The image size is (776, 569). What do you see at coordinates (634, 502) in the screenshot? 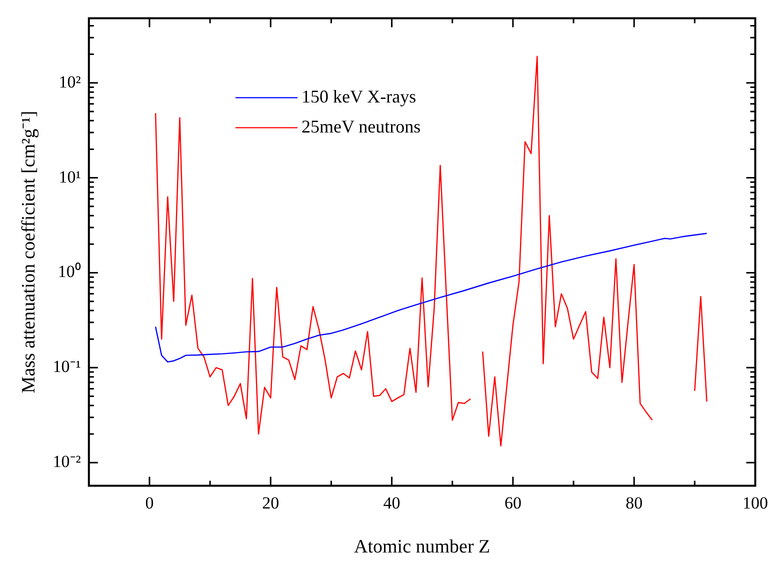
I see `x-tick-label: 80` at bounding box center [634, 502].